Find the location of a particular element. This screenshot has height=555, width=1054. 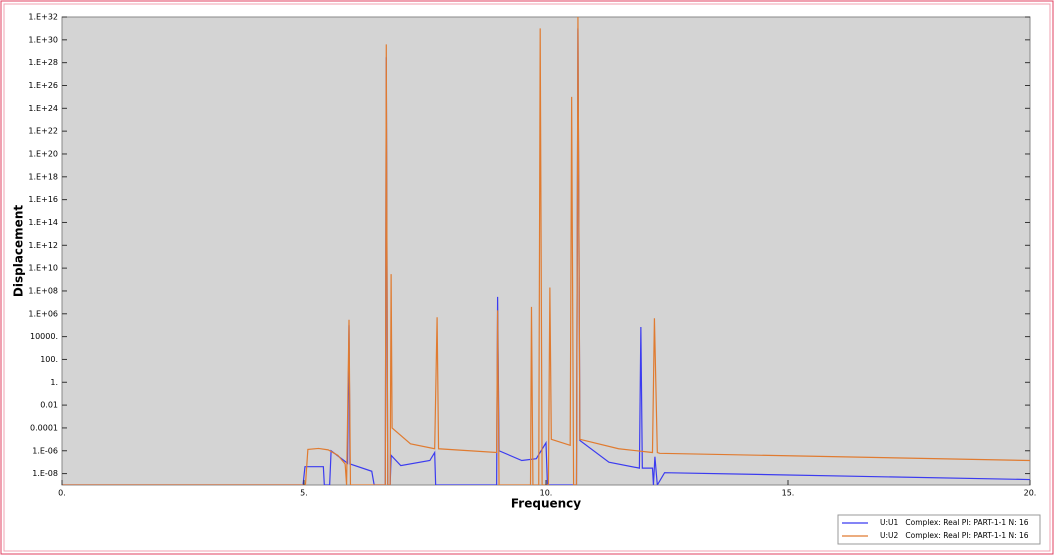

legend-label: U:U2 Complex: Real PI: PART-1-1 N: 16 is located at coordinates (954, 535).